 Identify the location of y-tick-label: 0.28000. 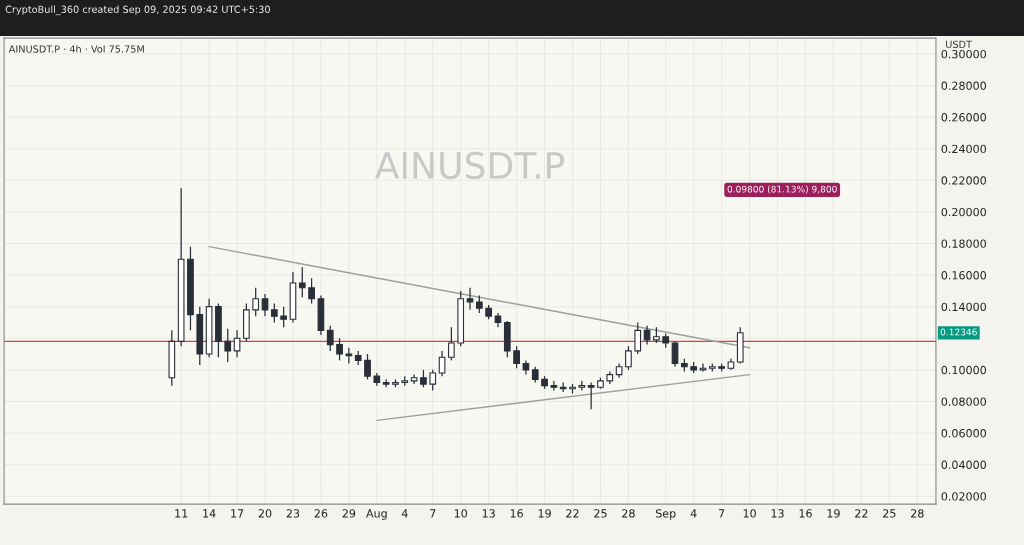
(964, 85).